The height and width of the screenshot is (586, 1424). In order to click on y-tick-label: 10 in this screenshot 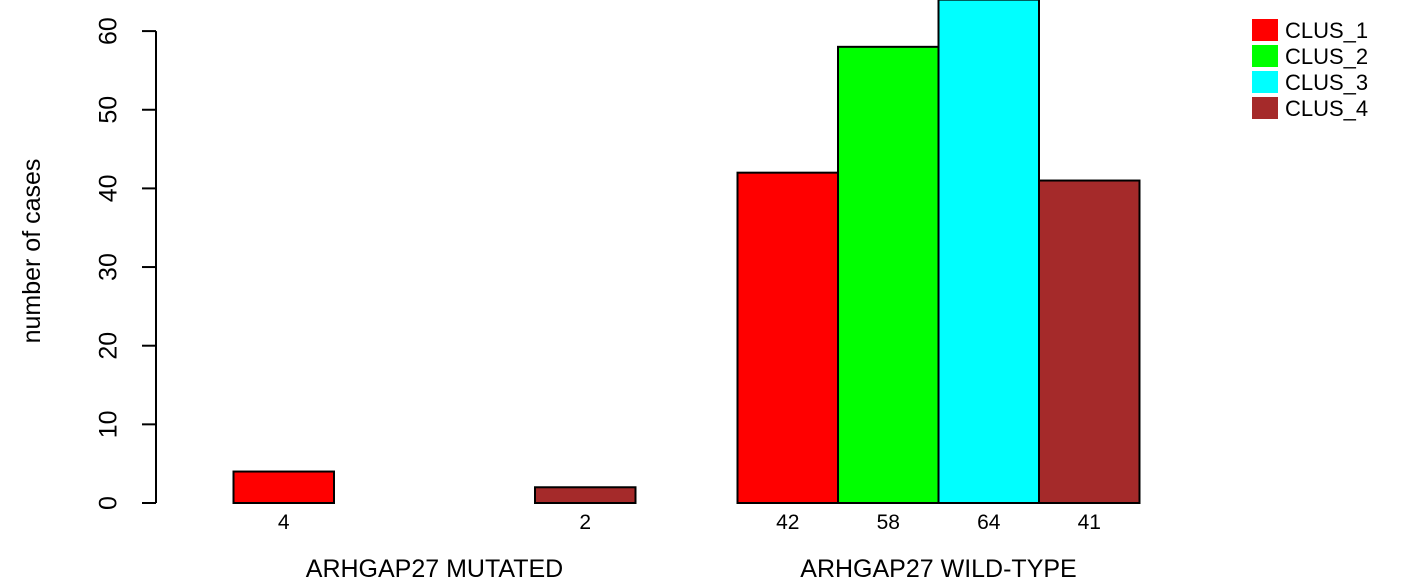, I will do `click(109, 424)`.